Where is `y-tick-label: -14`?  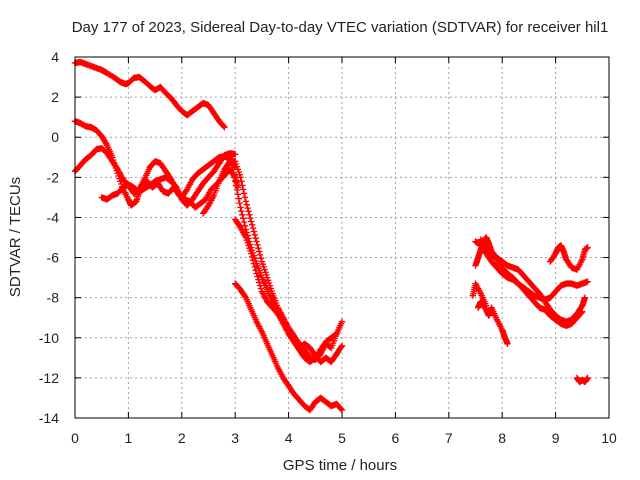
y-tick-label: -14 is located at coordinates (49, 418).